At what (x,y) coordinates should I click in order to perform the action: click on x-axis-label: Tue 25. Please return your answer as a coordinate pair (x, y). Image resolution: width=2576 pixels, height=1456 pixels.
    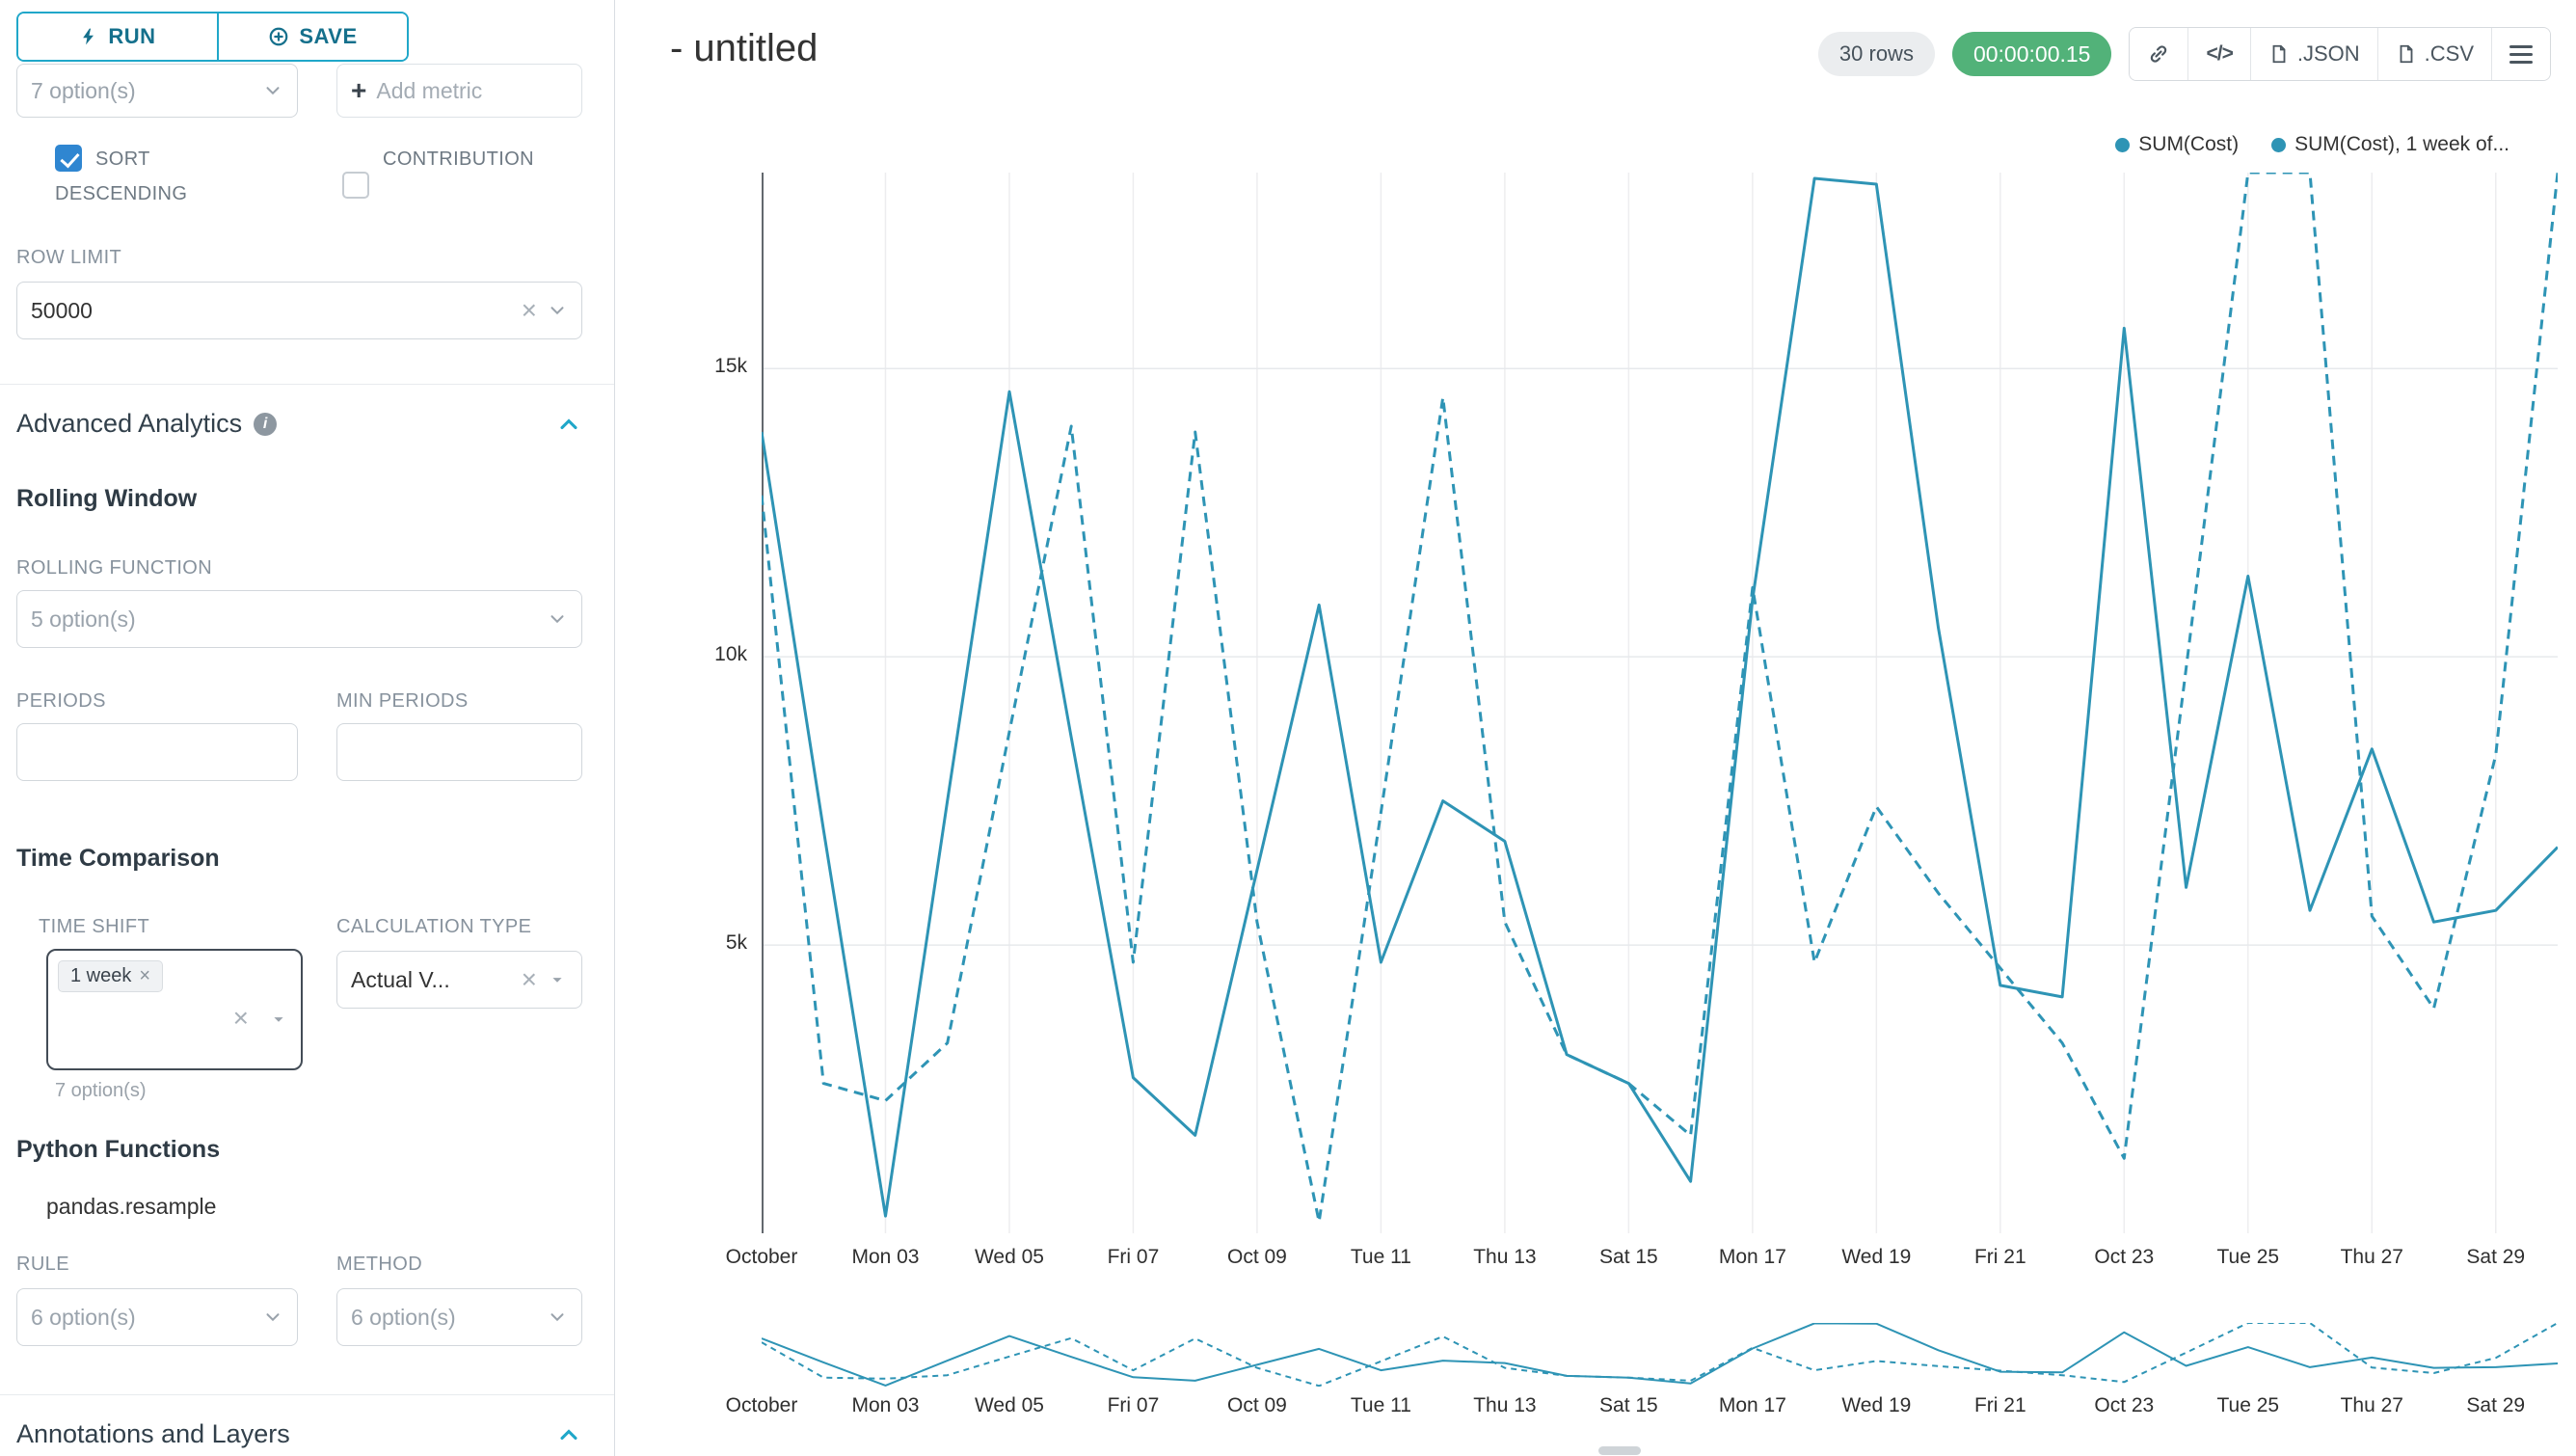
    Looking at the image, I should click on (2248, 1405).